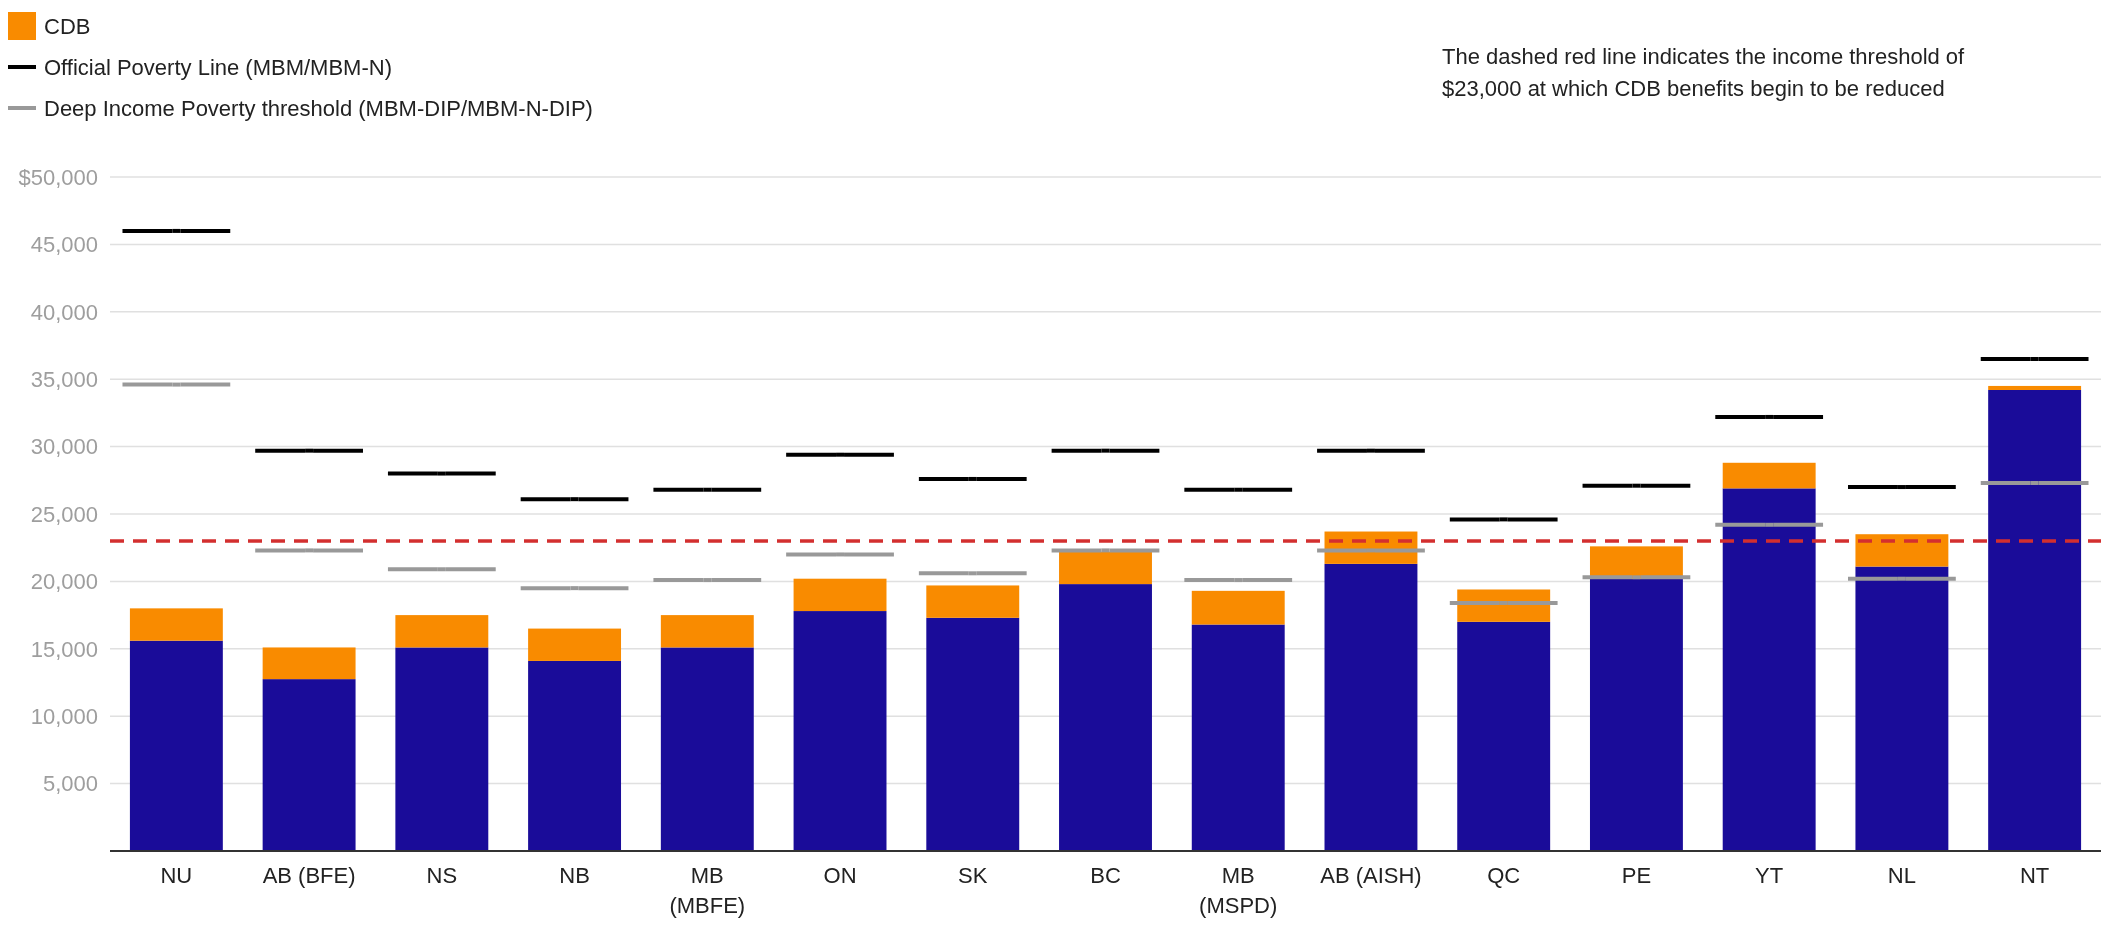  Describe the element at coordinates (1636, 875) in the screenshot. I see `x-tick-label: PE` at that location.